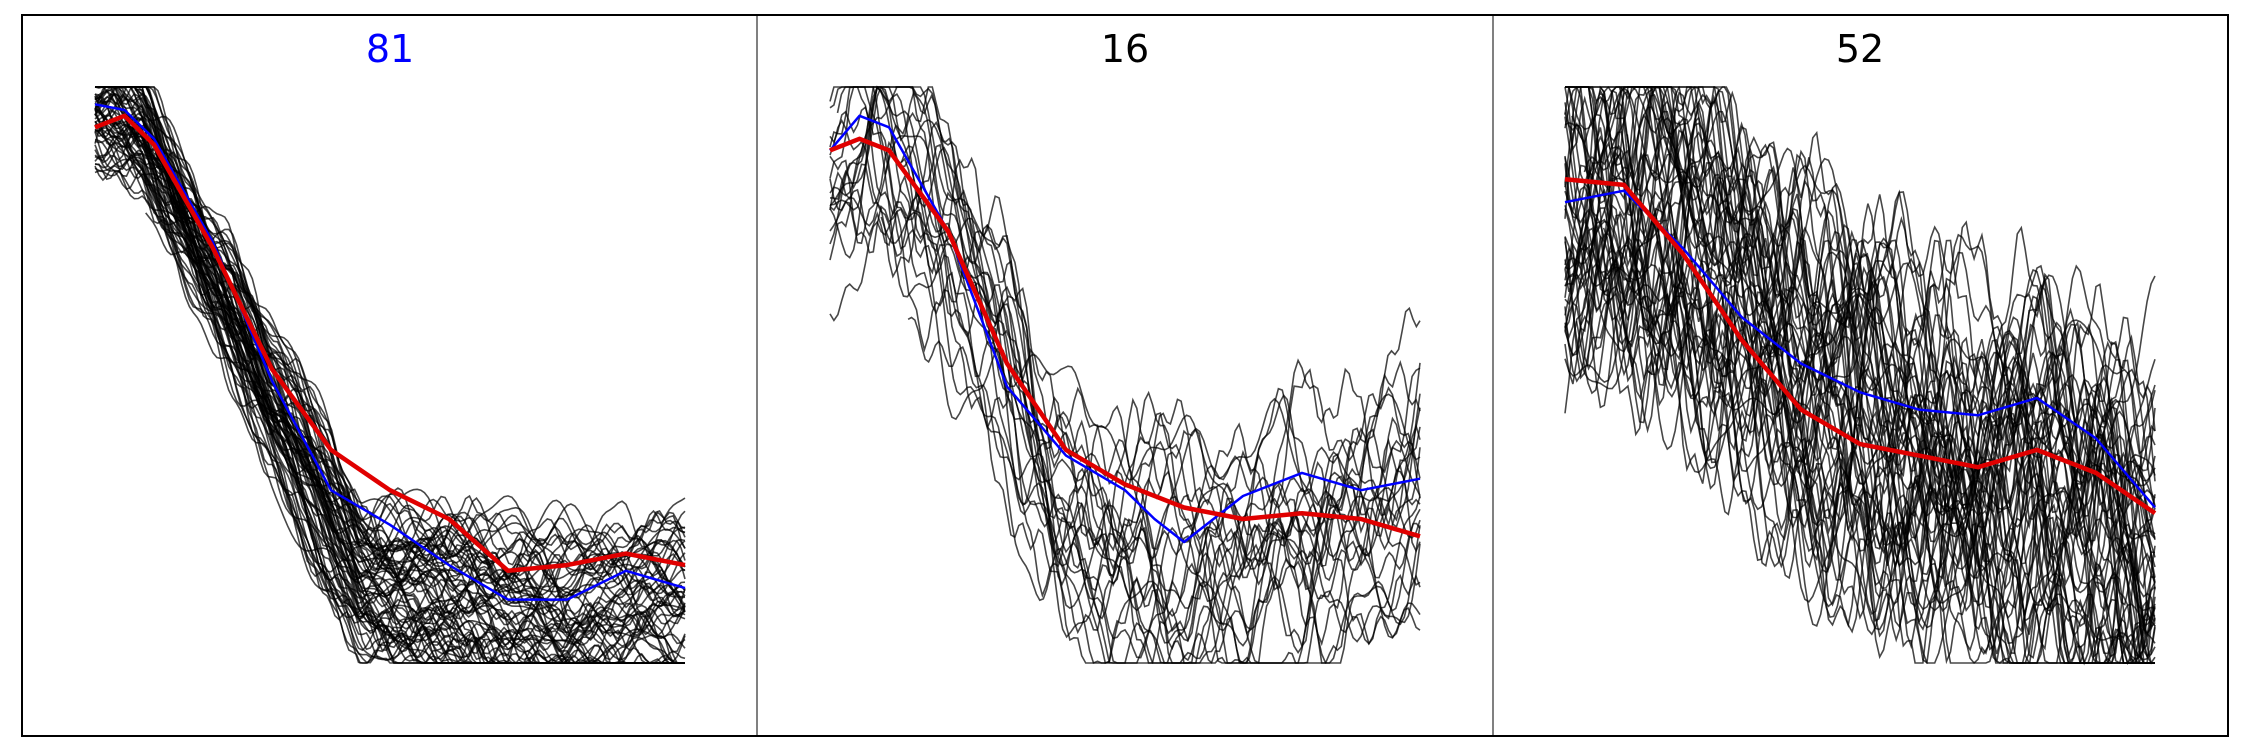 The width and height of the screenshot is (2250, 750). I want to click on panel-title: 52, so click(1860, 49).